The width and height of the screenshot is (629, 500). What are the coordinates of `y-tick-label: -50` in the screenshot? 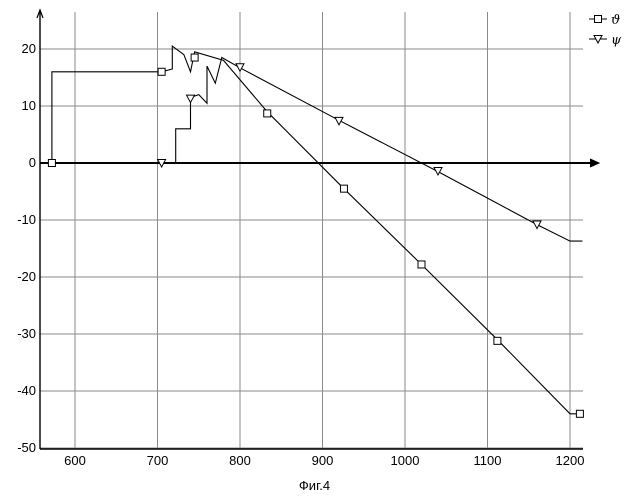 It's located at (26, 447).